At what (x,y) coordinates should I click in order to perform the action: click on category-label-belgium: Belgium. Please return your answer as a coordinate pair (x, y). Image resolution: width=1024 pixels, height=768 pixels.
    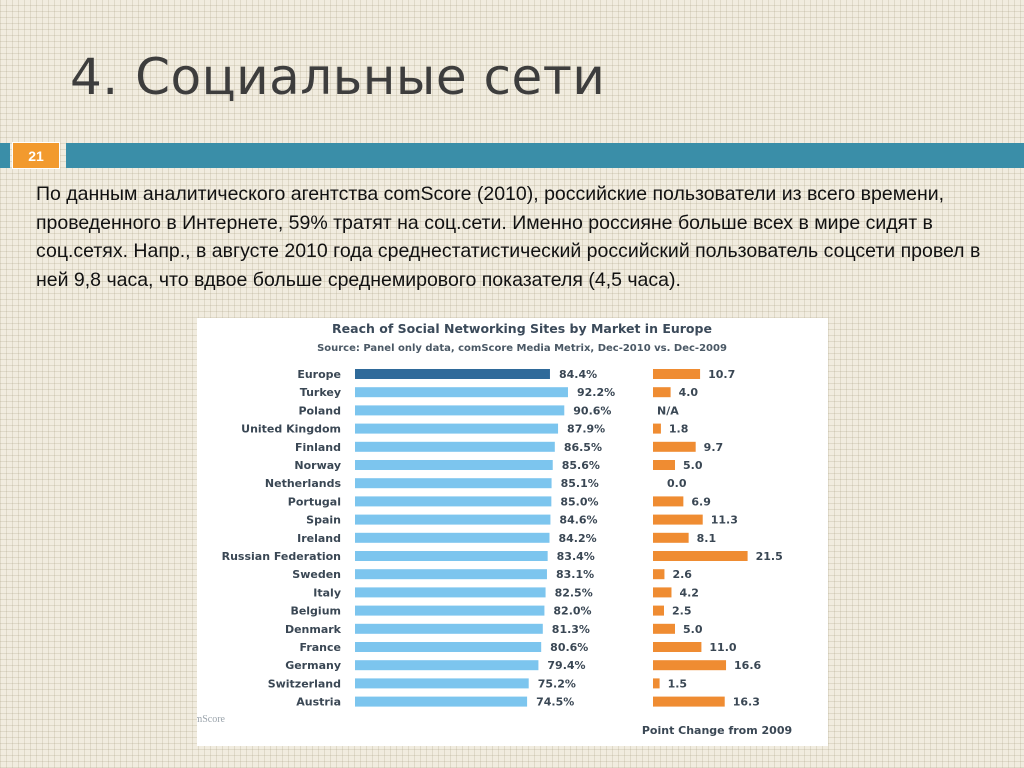
    Looking at the image, I should click on (315, 611).